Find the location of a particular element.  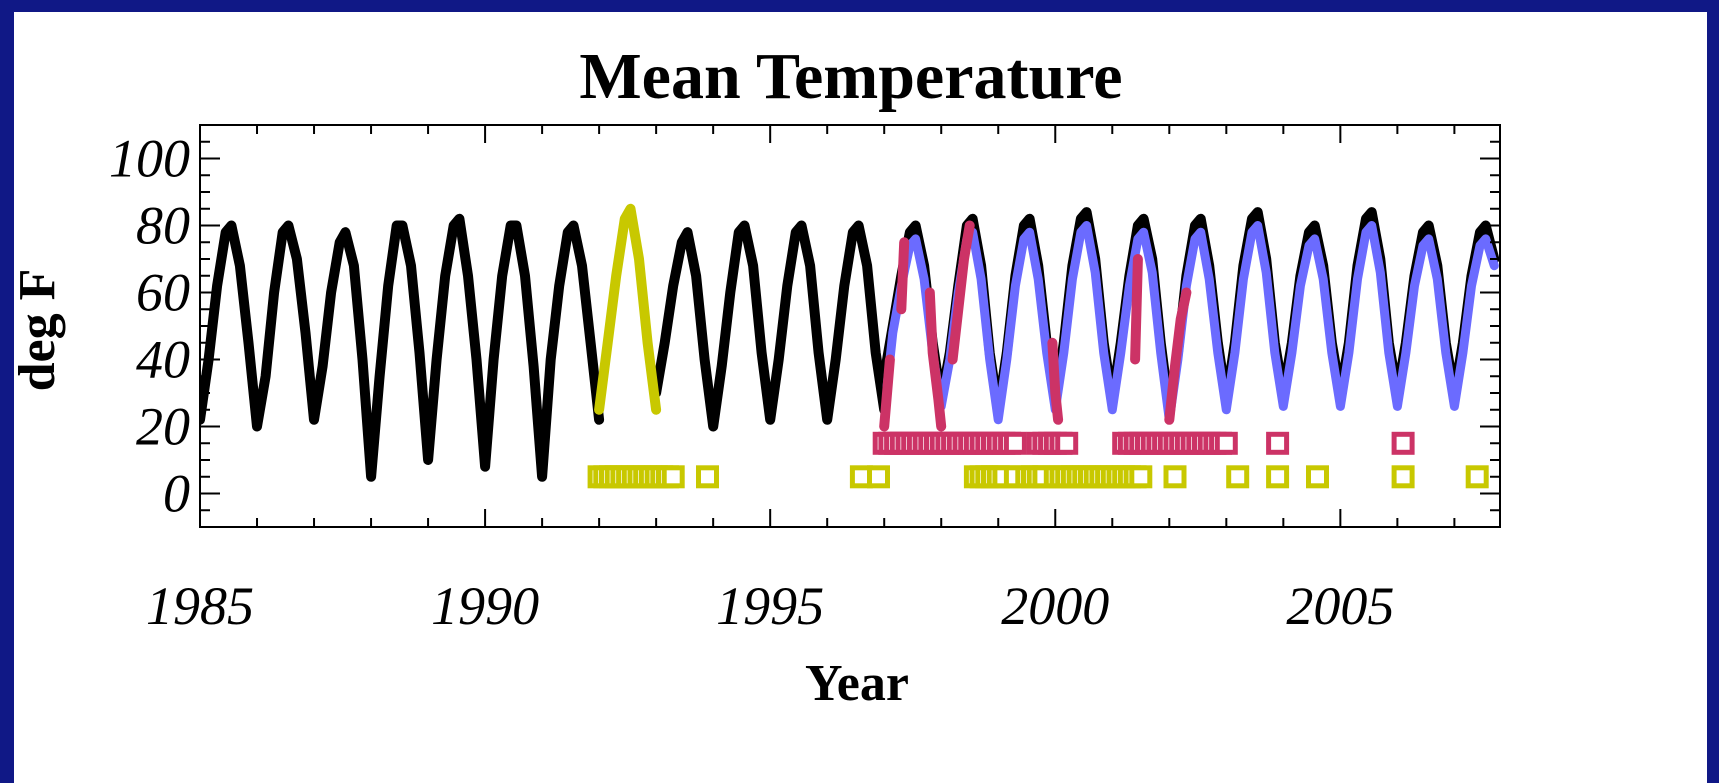

y-axis-label: deg F is located at coordinates (40, 330).